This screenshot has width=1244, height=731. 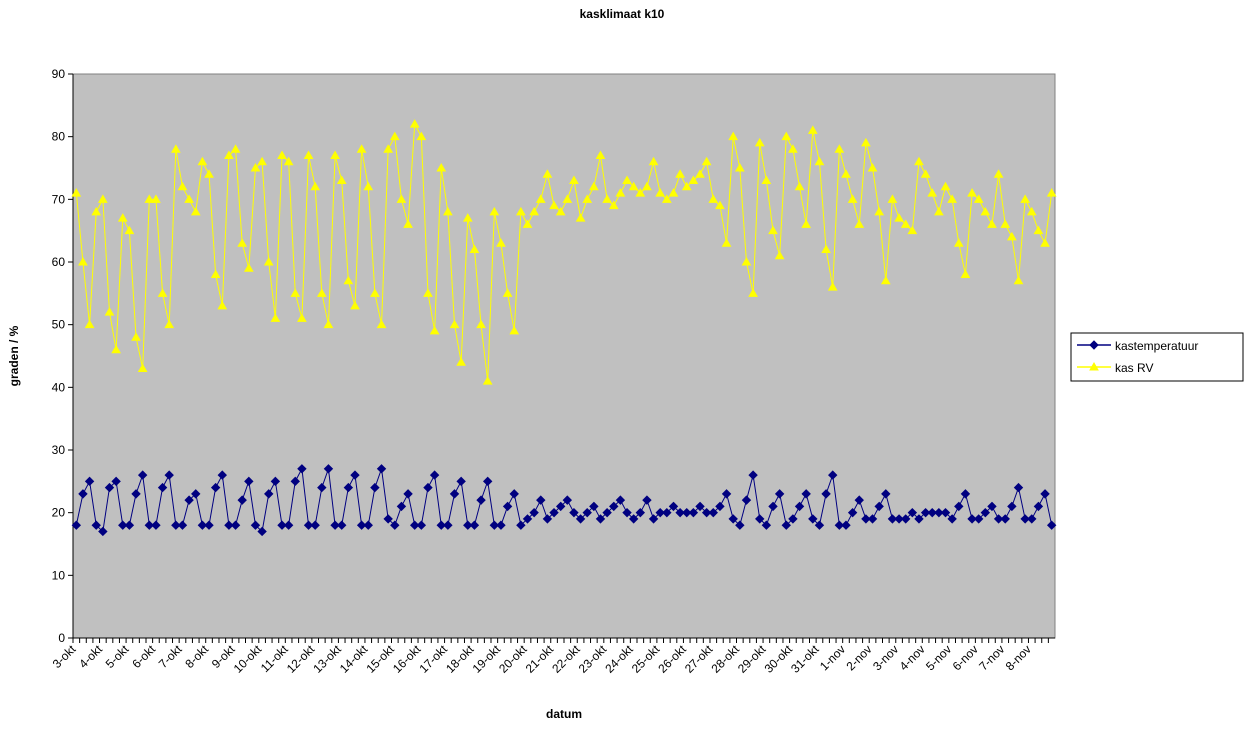 I want to click on x-tick-label: 19-okt, so click(x=487, y=659).